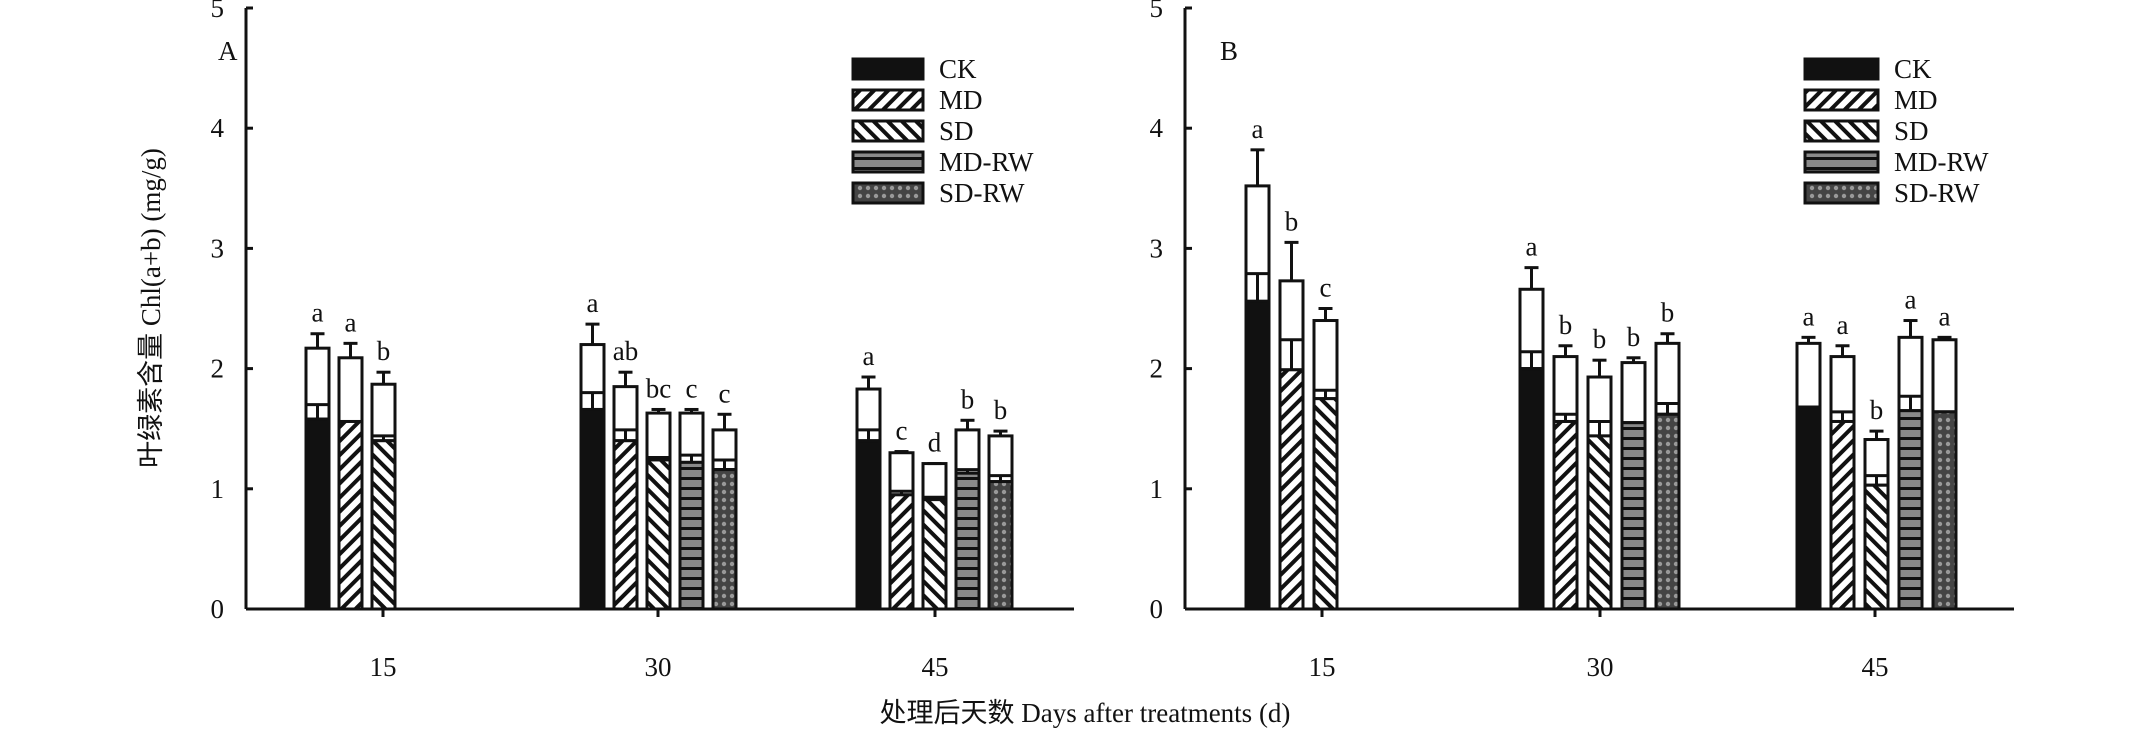  I want to click on bar-15-md: b, so click(1291, 408).